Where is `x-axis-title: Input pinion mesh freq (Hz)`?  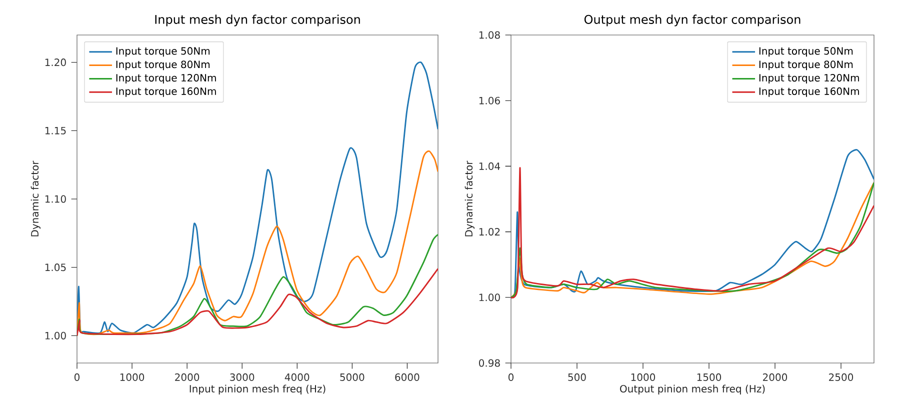
x-axis-title: Input pinion mesh freq (Hz) is located at coordinates (258, 389).